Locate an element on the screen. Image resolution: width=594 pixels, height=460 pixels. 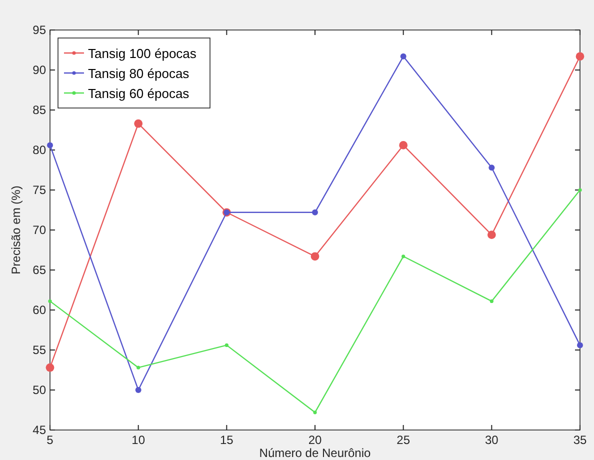
x-tick-label: 20 is located at coordinates (315, 440).